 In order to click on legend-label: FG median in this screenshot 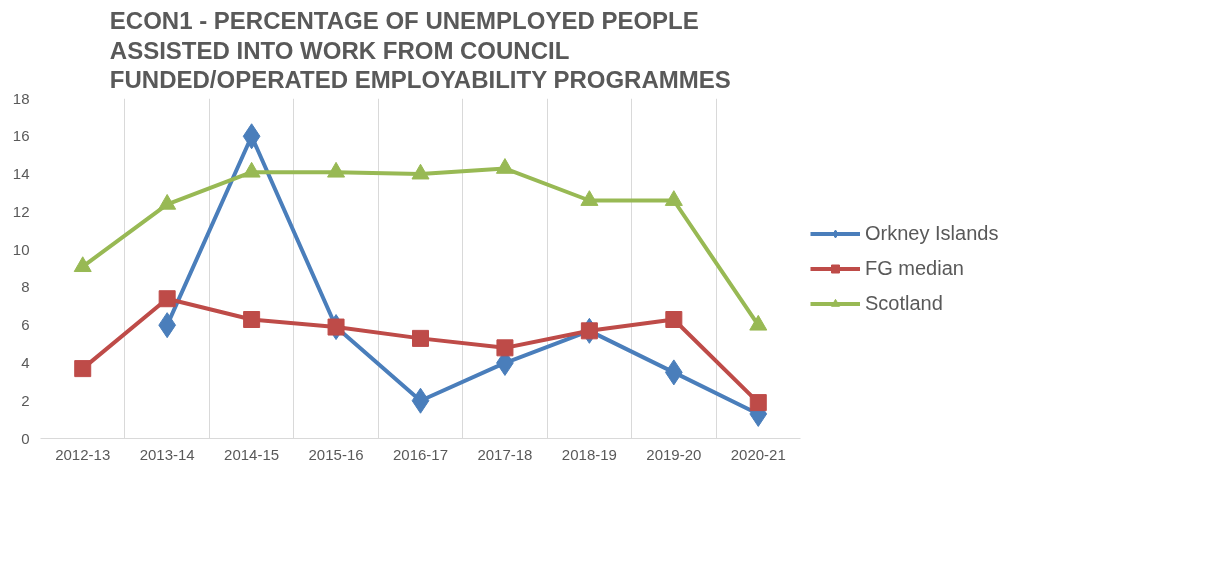, I will do `click(914, 268)`.